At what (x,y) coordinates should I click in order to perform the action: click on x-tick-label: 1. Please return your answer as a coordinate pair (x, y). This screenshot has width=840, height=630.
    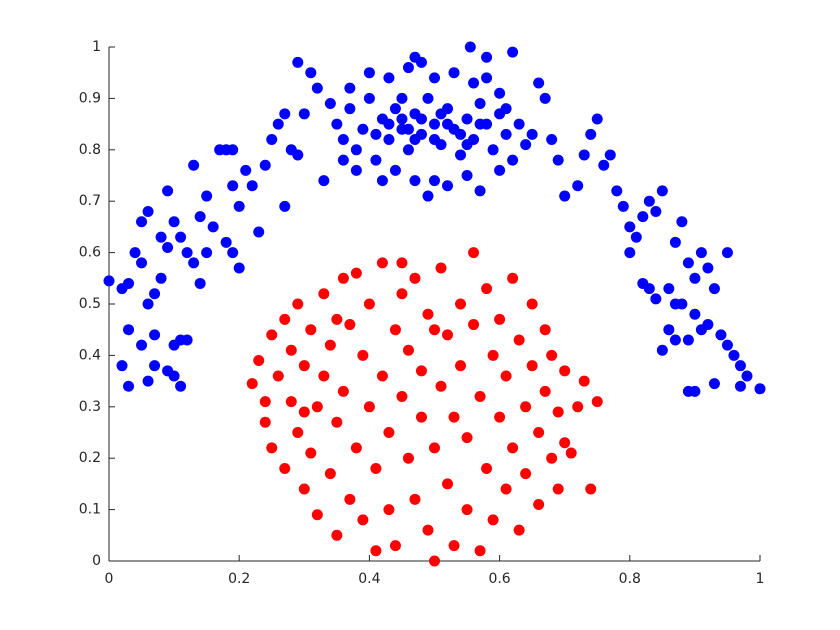
    Looking at the image, I should click on (760, 579).